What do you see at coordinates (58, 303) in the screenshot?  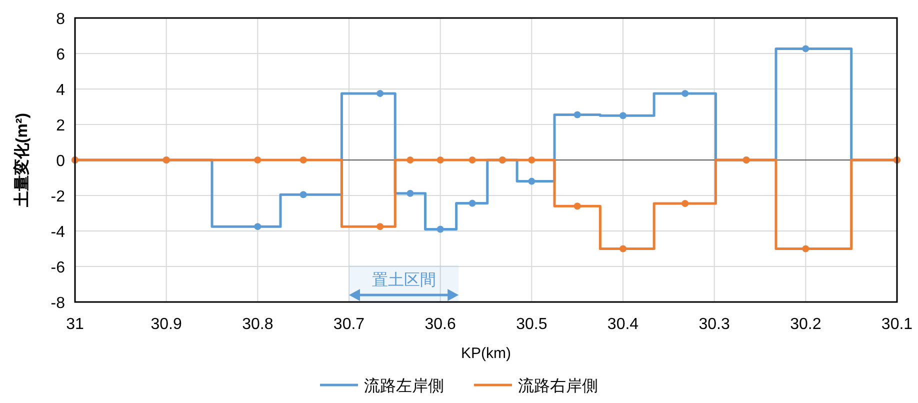 I see `y-tick-label: -8` at bounding box center [58, 303].